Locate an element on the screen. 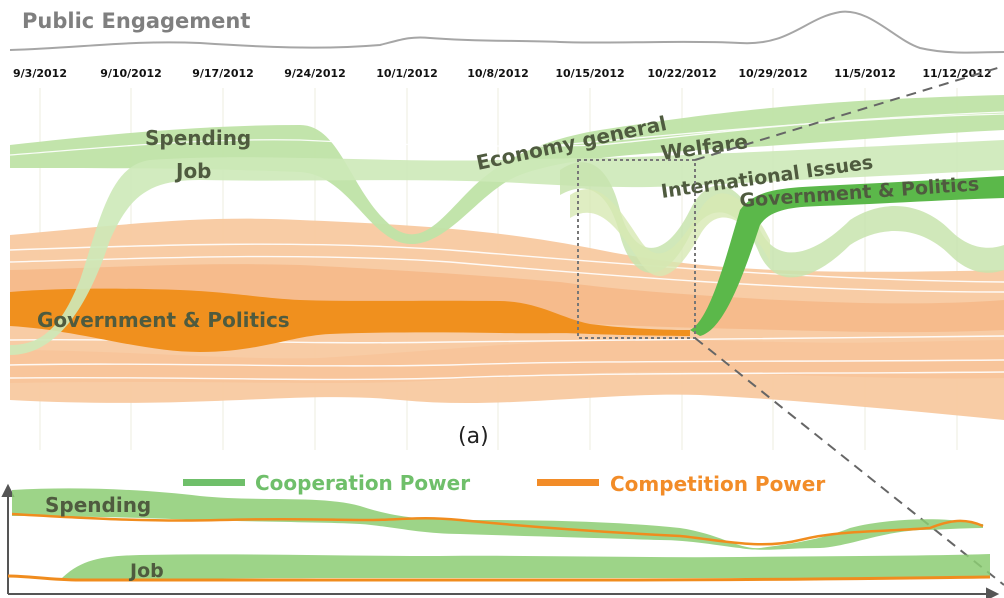 The height and width of the screenshot is (598, 1004). zoom-connector-top is located at coordinates (849, 113).